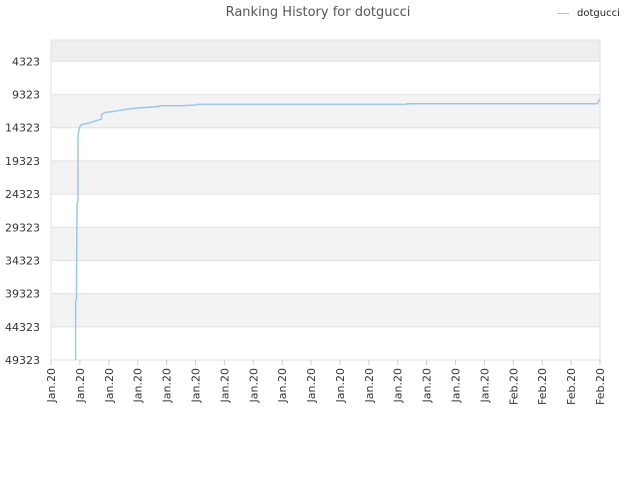  I want to click on y-tick-label: 9323, so click(26, 95).